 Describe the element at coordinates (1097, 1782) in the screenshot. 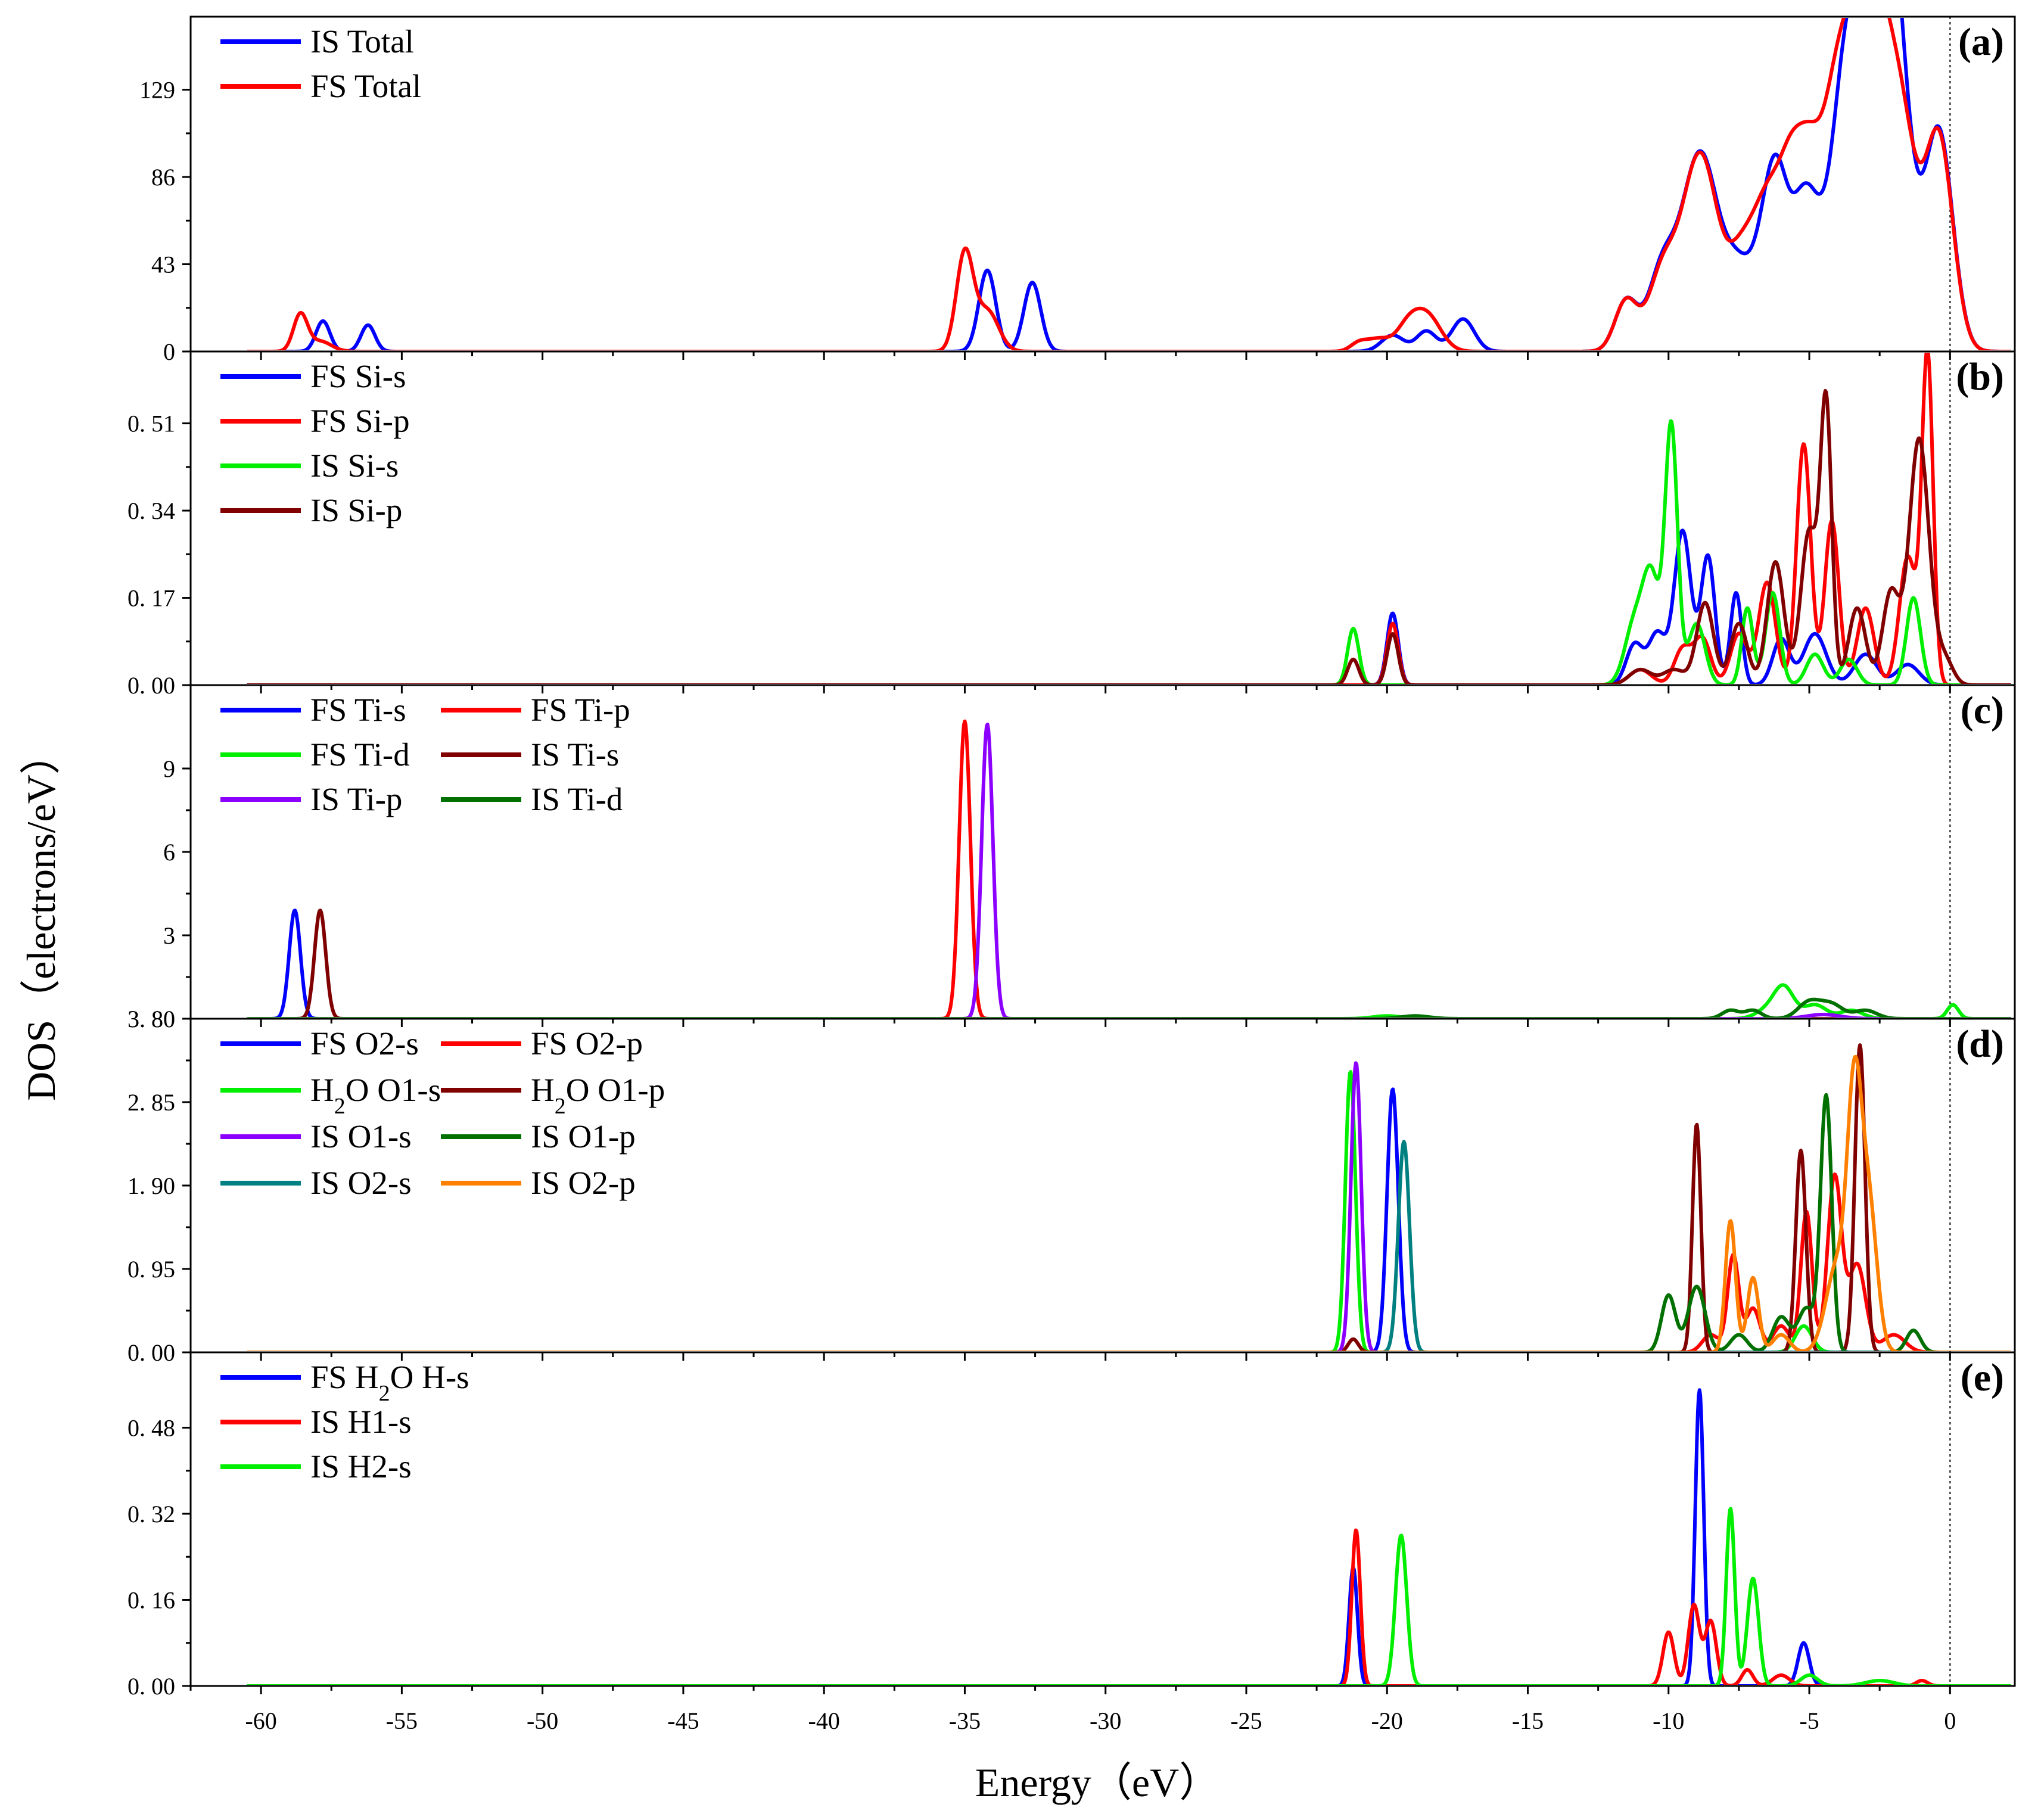

I see `x-axis-title: Energy（eV）` at that location.